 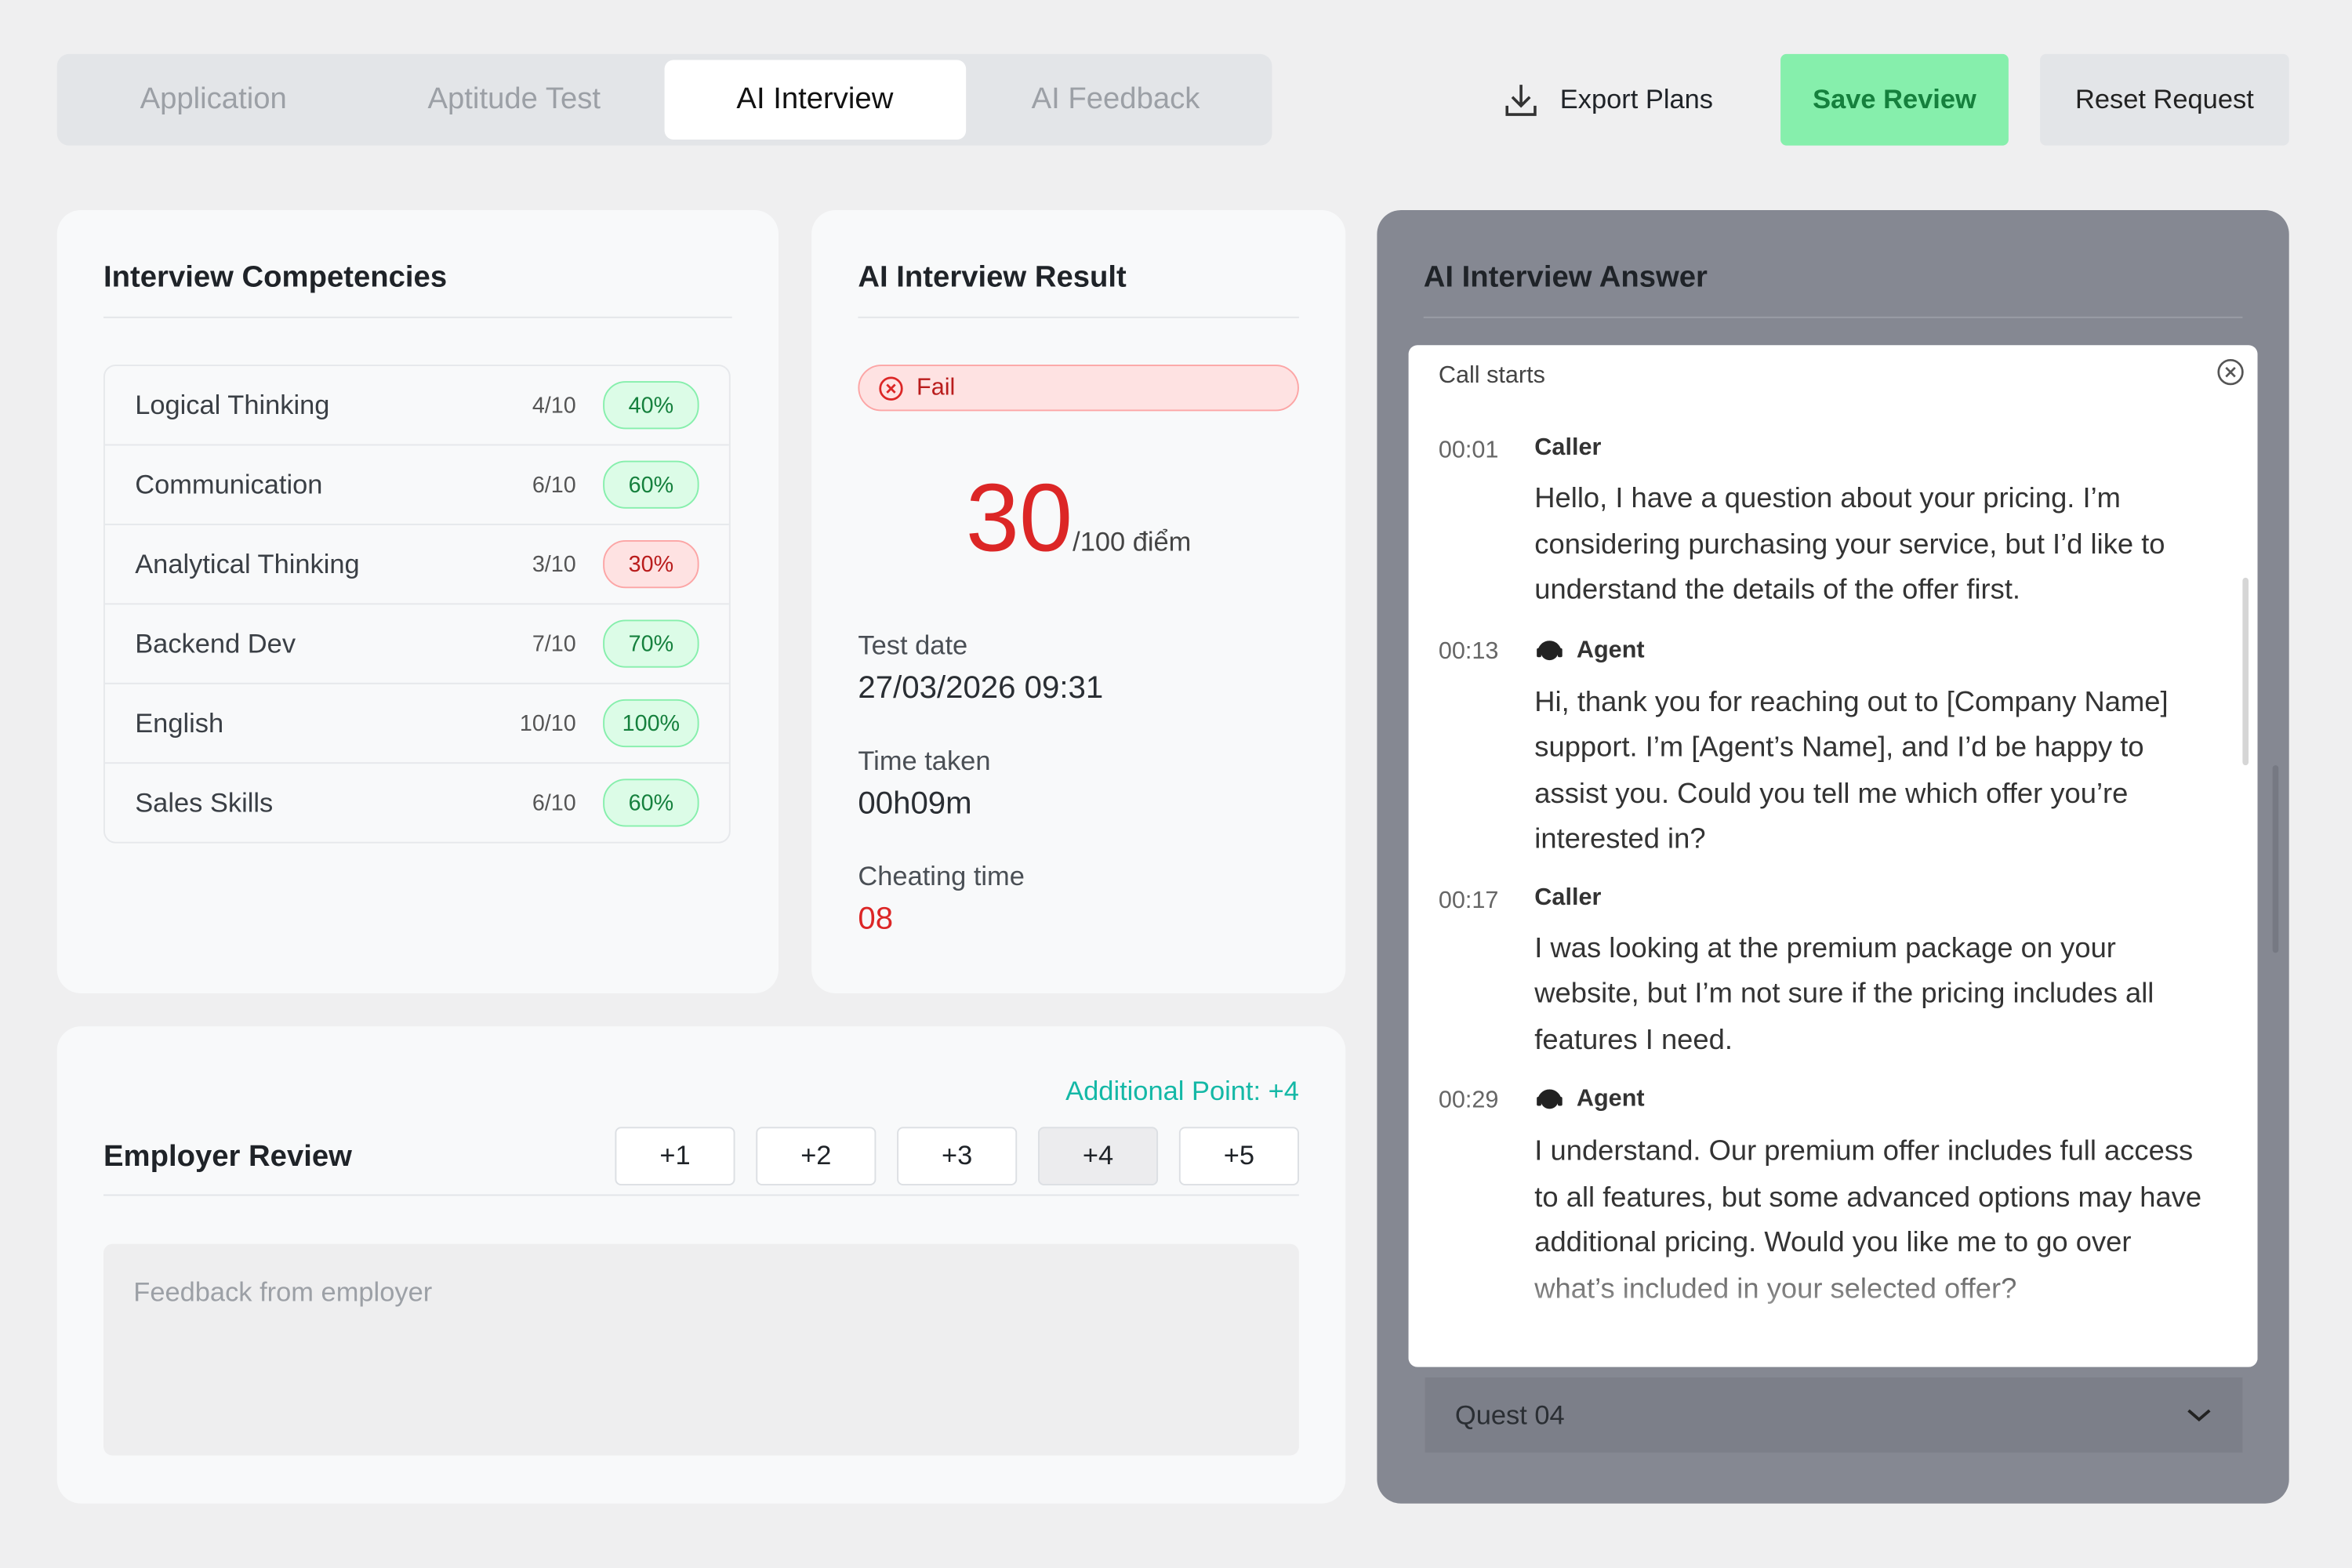 I want to click on chevron, so click(x=2199, y=1415).